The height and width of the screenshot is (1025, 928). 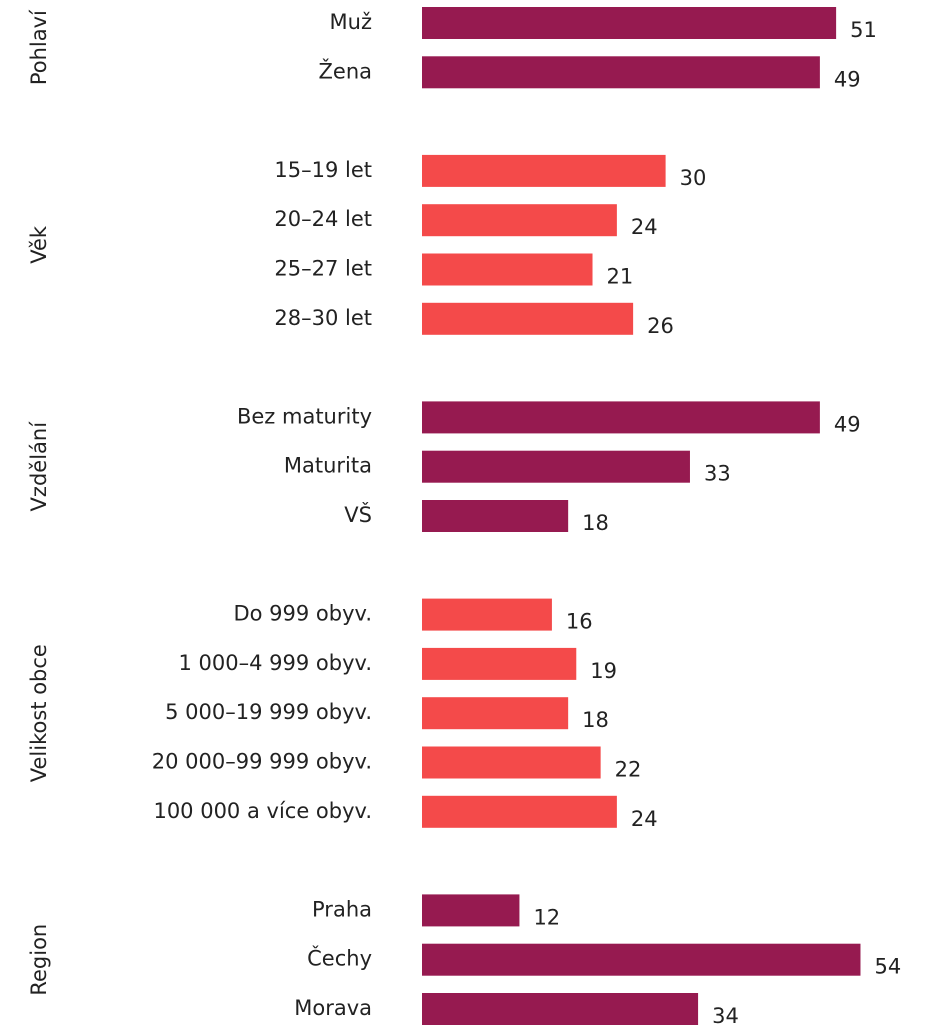 I want to click on category-label: 1 000–4 999 obyv., so click(x=276, y=663).